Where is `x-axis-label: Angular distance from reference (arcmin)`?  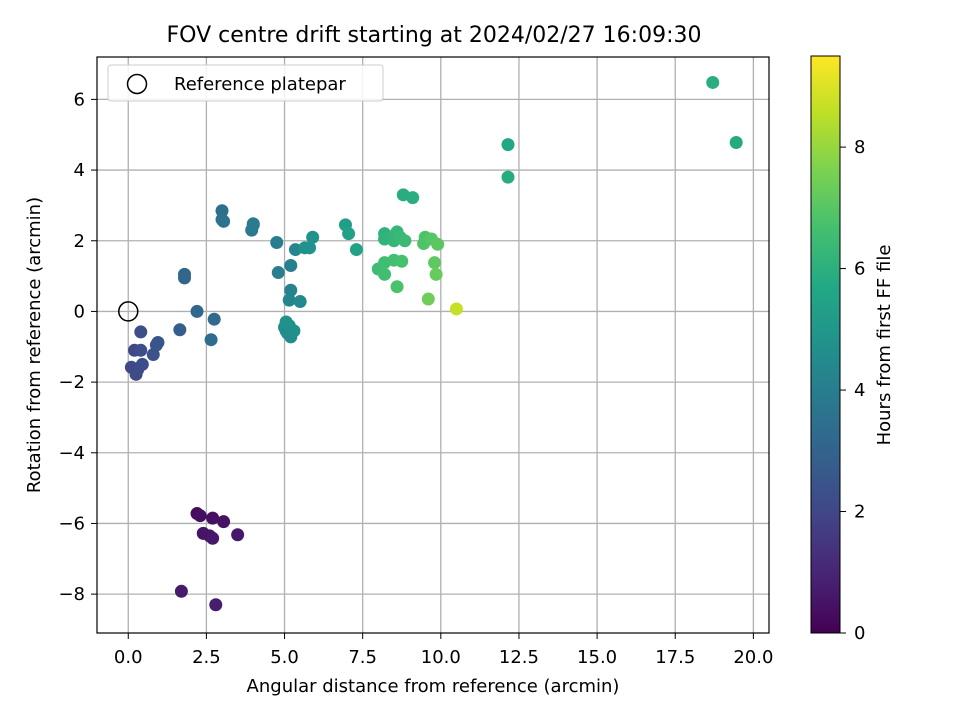 x-axis-label: Angular distance from reference (arcmin) is located at coordinates (433, 686).